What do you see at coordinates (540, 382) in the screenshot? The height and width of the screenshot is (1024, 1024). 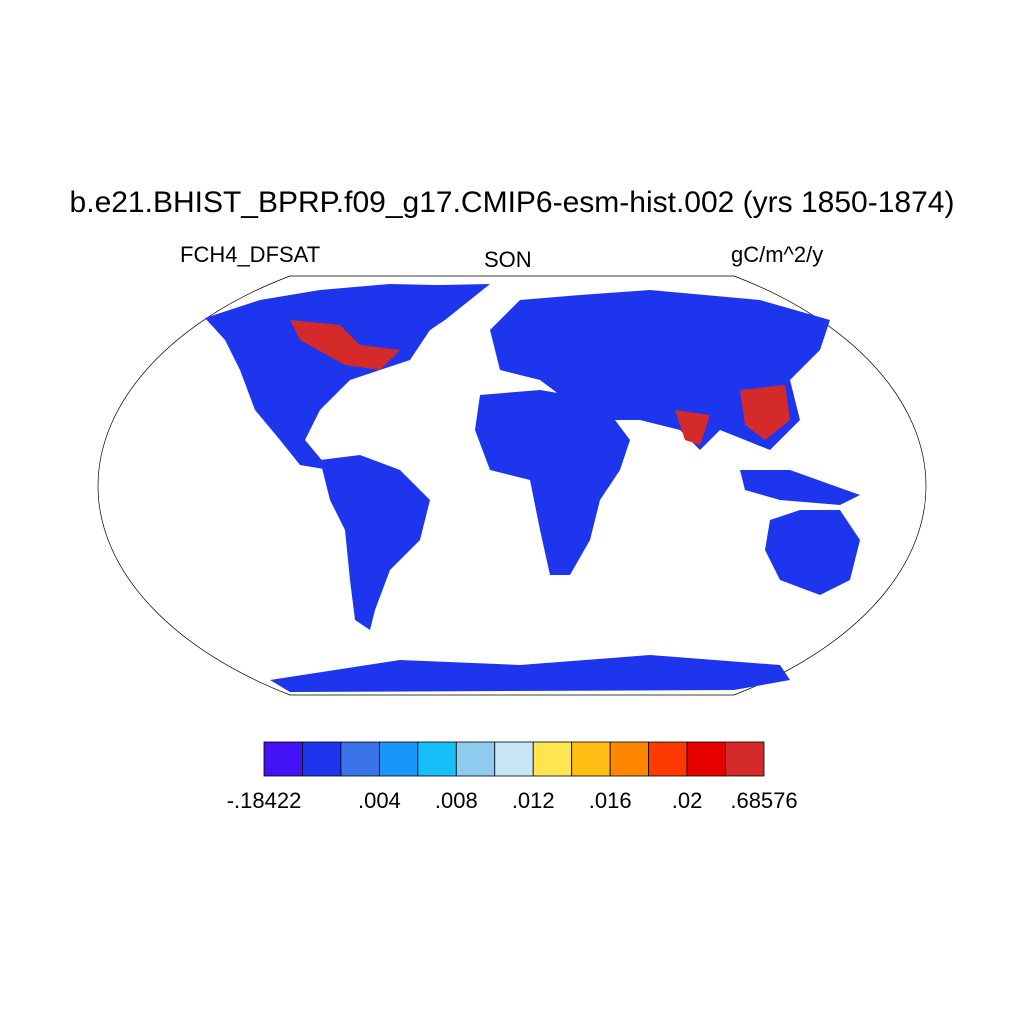 I see `high-value-patches` at bounding box center [540, 382].